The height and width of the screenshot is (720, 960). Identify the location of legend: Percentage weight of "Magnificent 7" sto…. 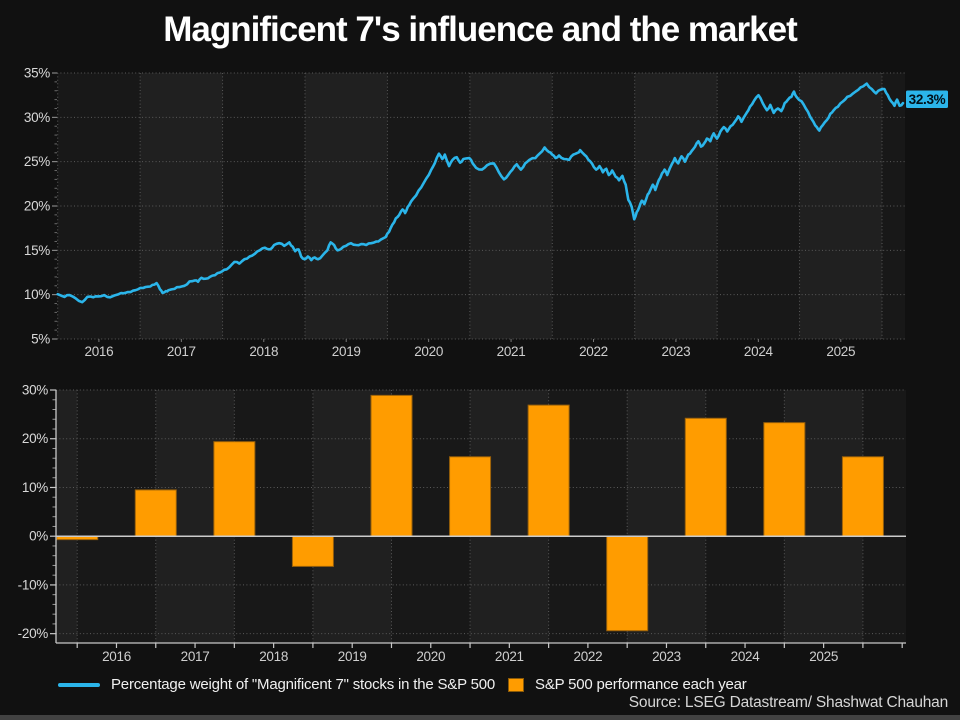
(402, 684).